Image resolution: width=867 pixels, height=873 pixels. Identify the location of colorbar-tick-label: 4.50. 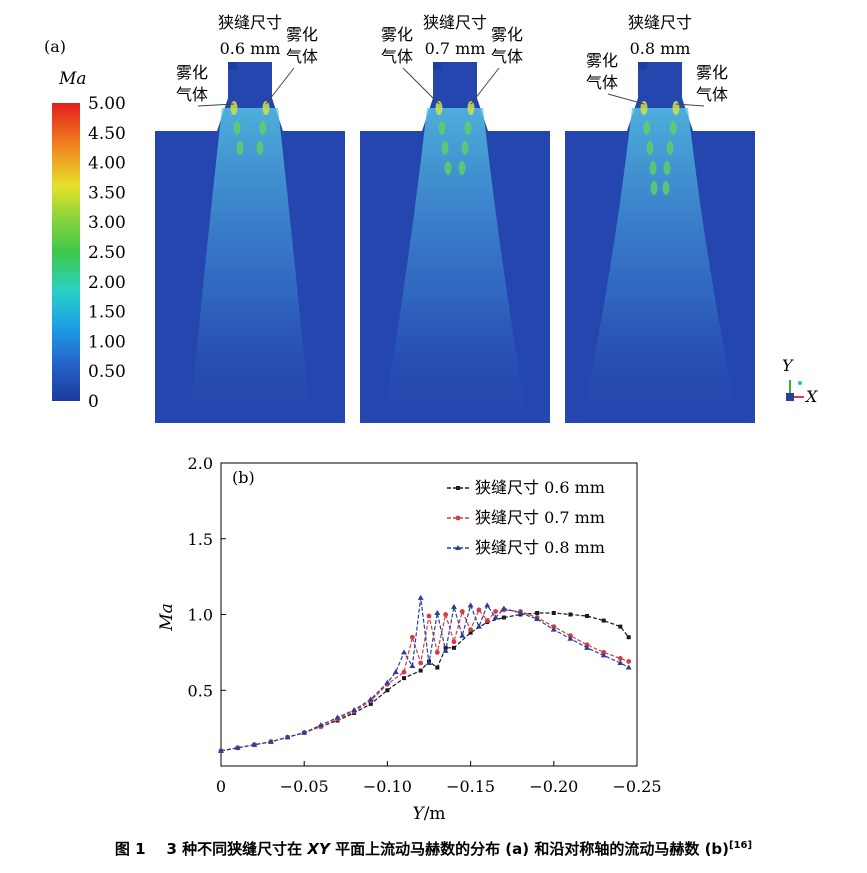
(107, 134).